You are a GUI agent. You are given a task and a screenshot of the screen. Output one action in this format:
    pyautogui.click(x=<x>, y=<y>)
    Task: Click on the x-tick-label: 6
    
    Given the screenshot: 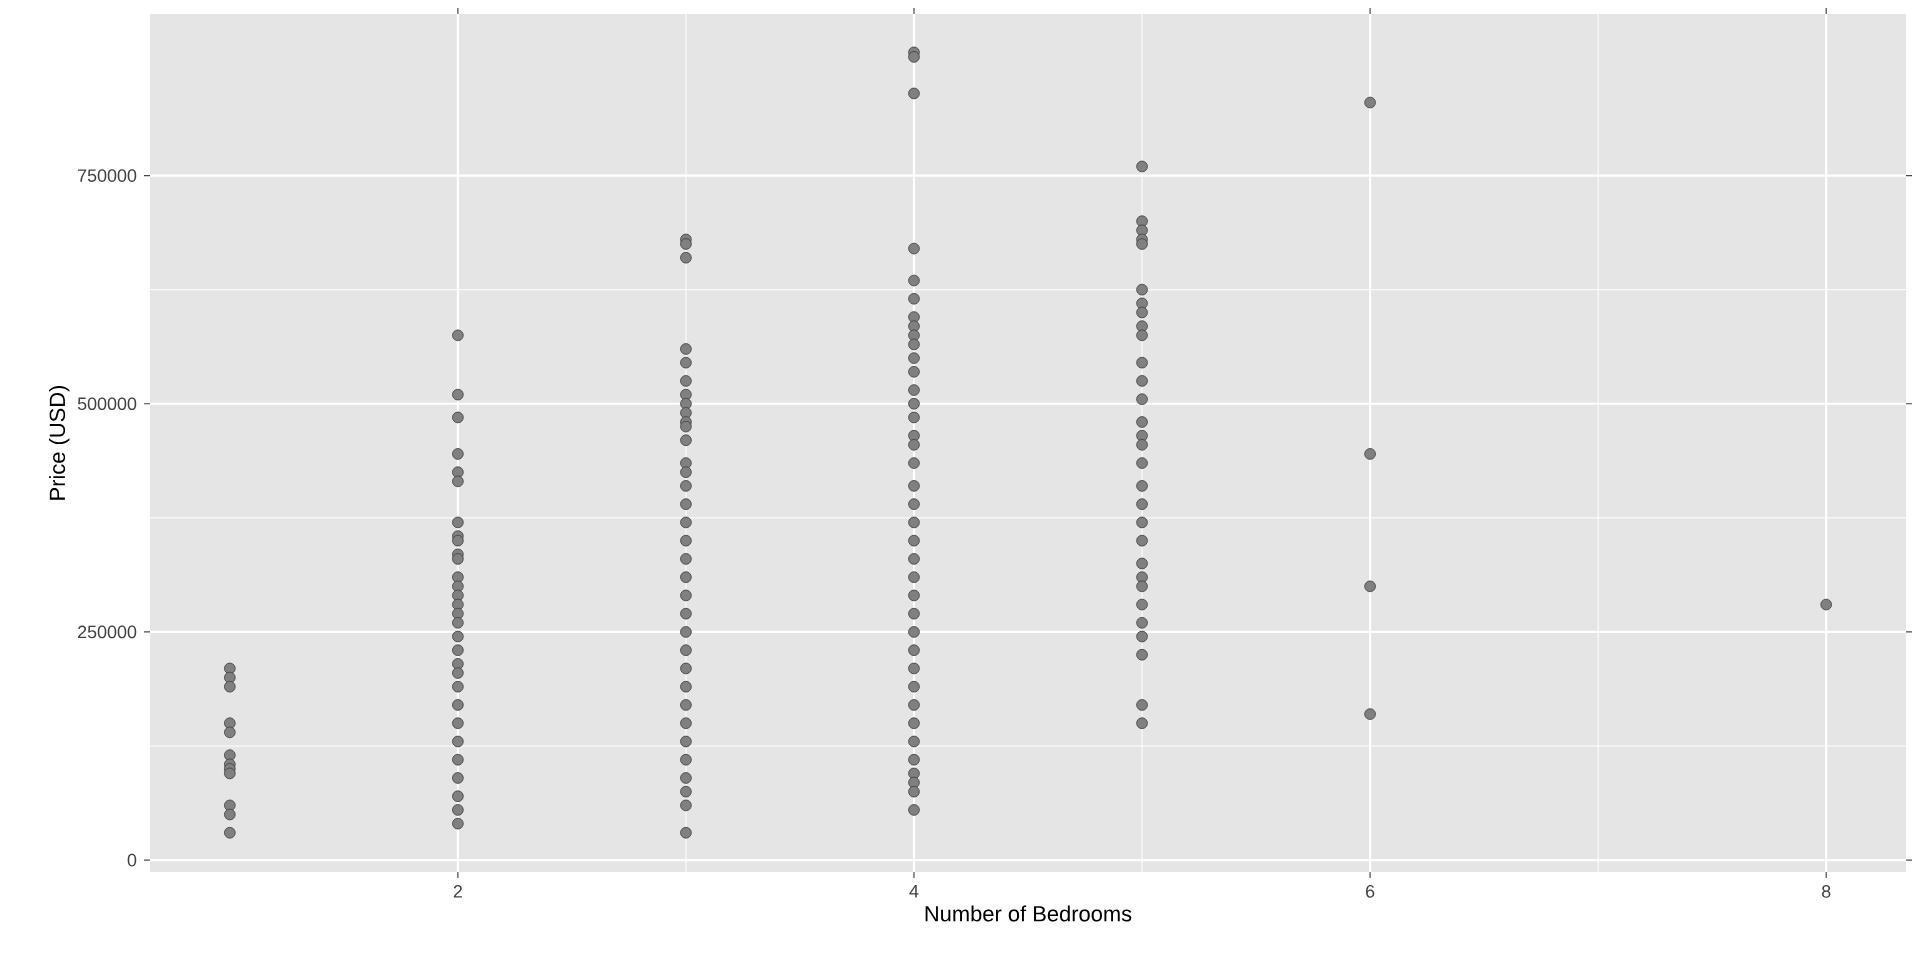 What is the action you would take?
    pyautogui.click(x=1370, y=891)
    